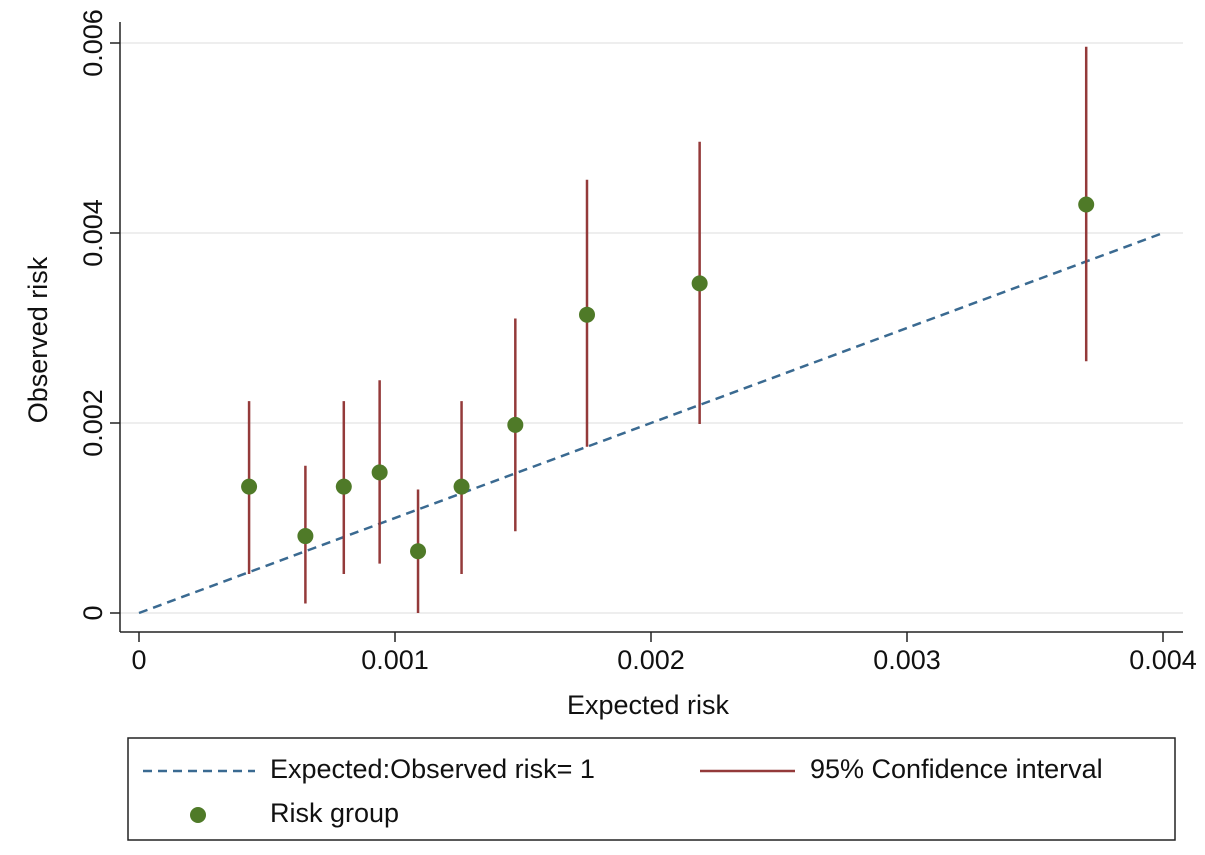 The image size is (1205, 855). I want to click on y-axis-label: Observed risk, so click(38, 339).